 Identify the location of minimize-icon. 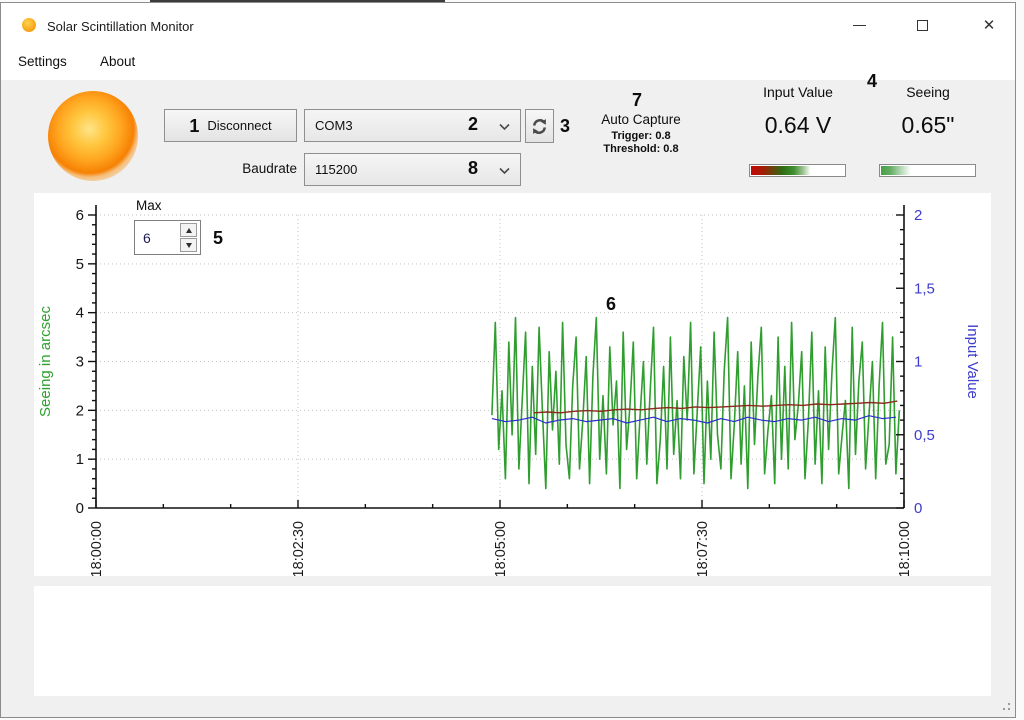
(859, 25).